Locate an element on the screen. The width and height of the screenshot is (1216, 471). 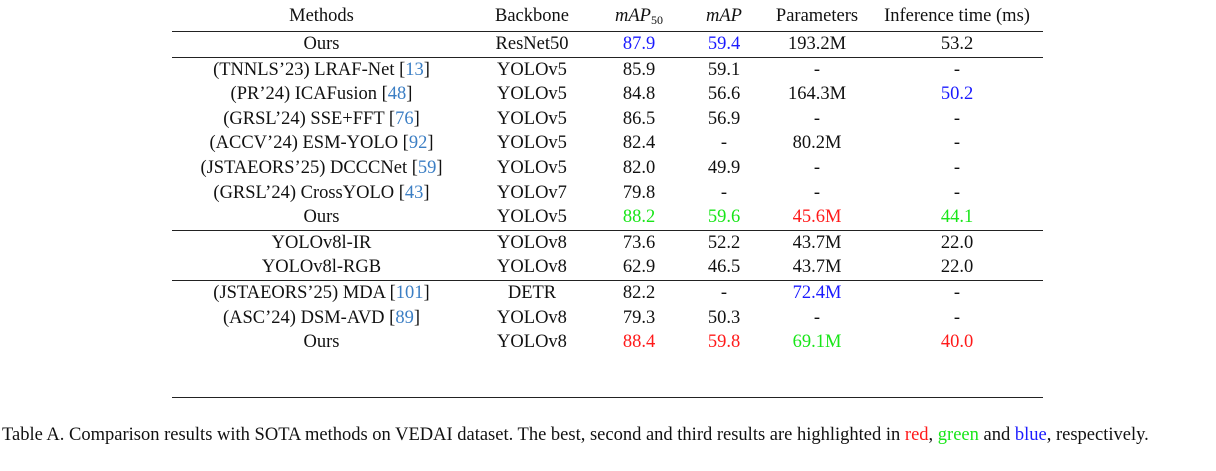
method-name: (ACCV’24) ESM-YOLO [ is located at coordinates (309, 143).